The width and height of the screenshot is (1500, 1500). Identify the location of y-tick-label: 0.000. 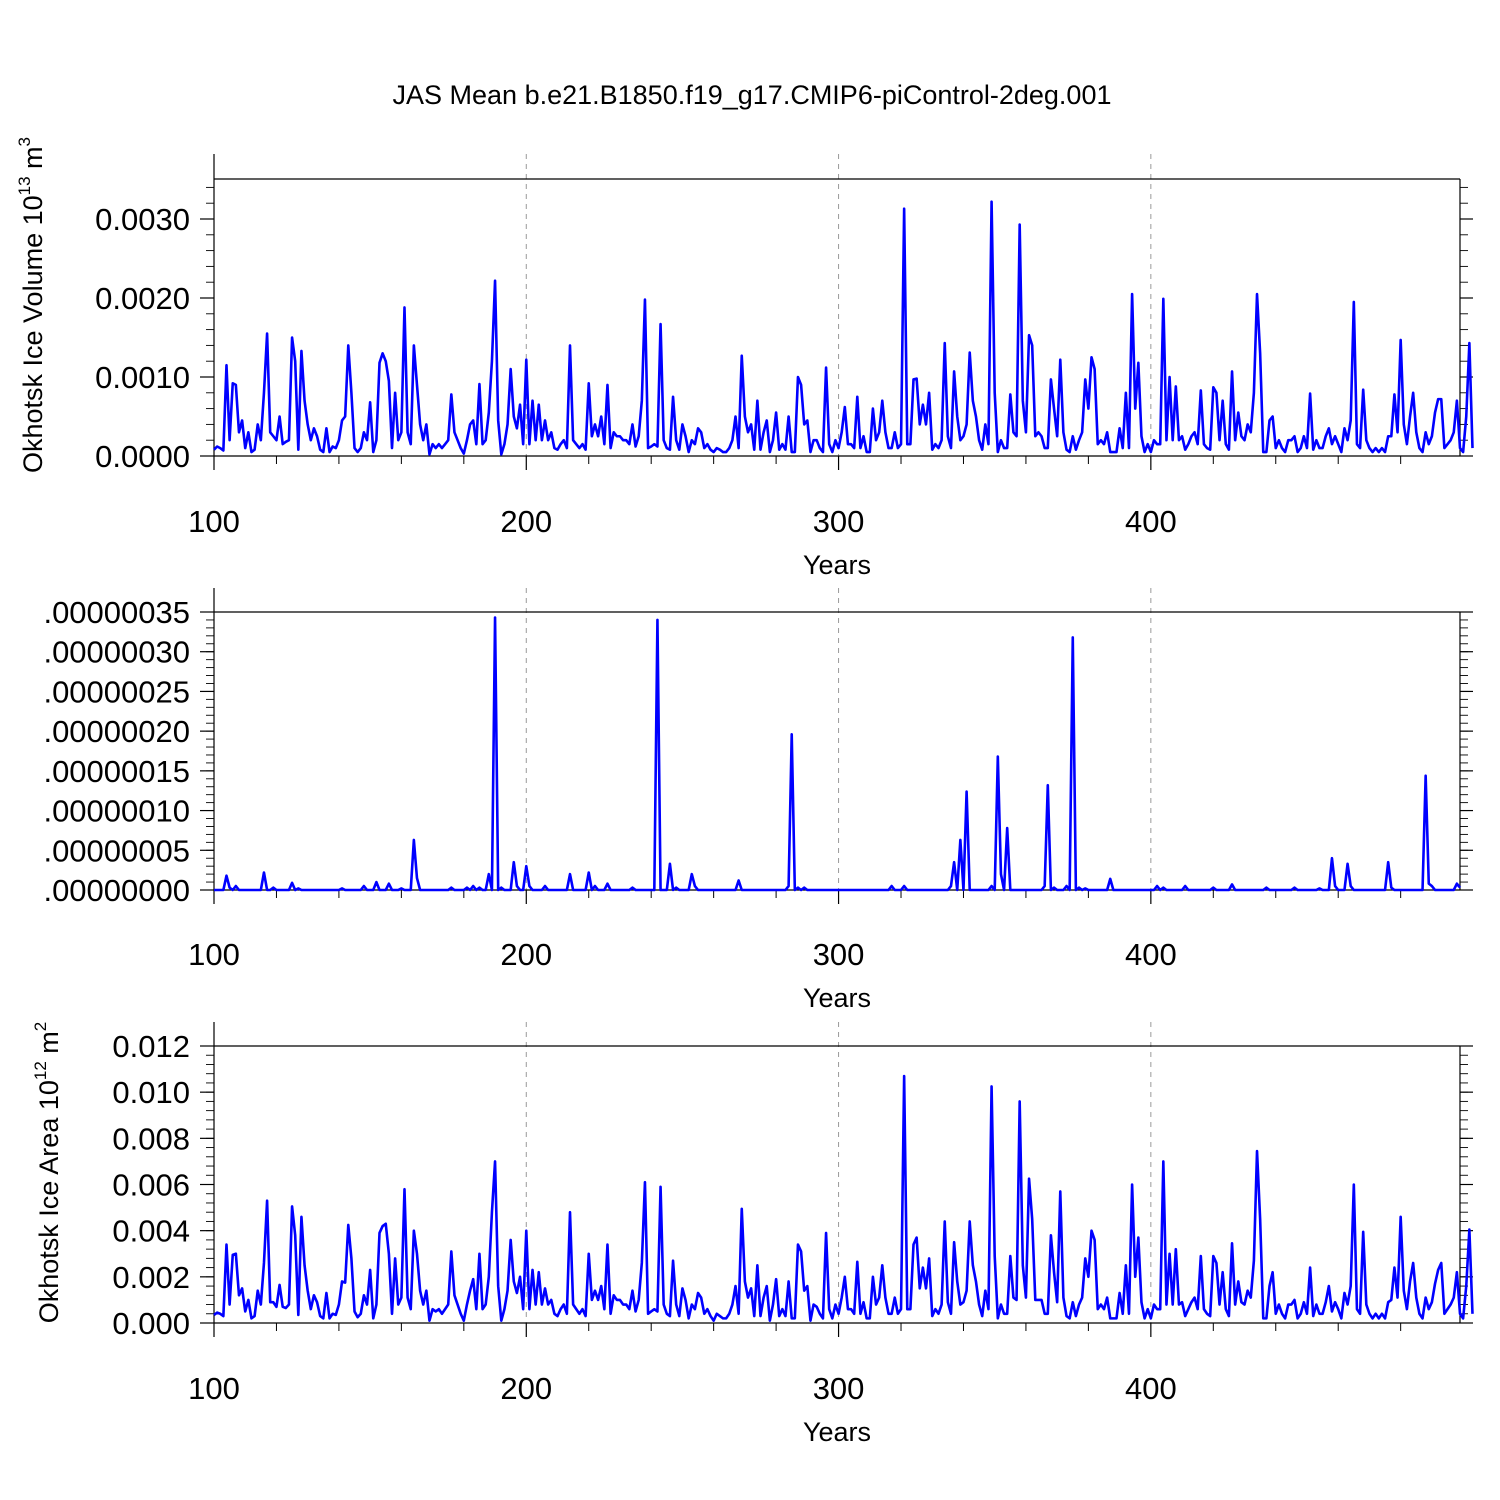
(151, 1323).